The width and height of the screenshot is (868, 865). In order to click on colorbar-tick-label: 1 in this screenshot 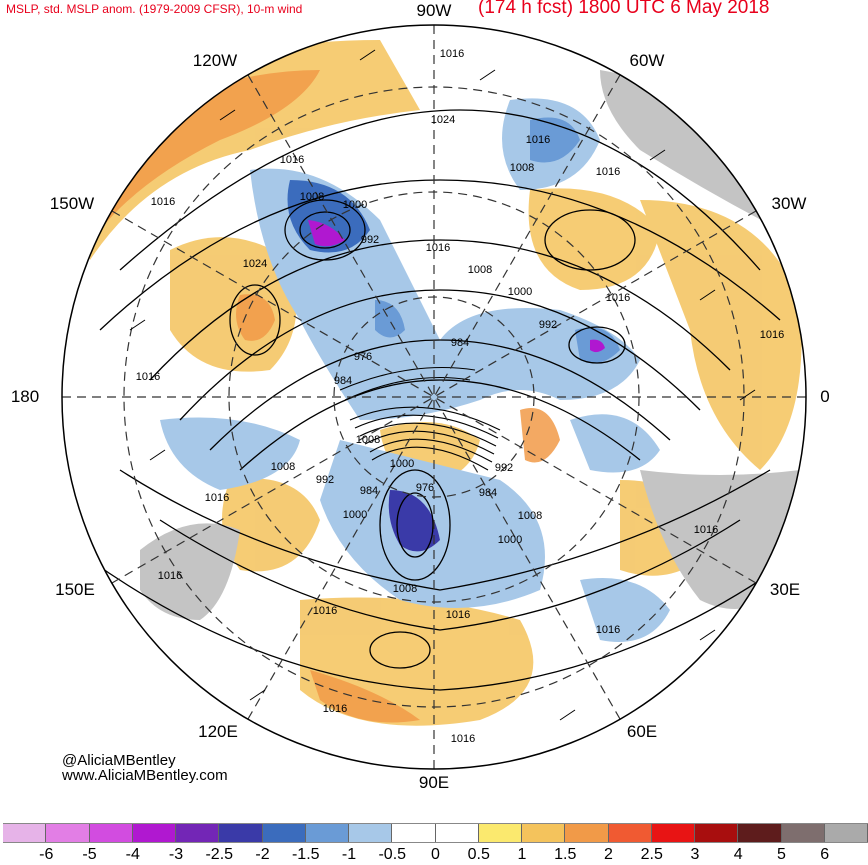, I will do `click(522, 854)`.